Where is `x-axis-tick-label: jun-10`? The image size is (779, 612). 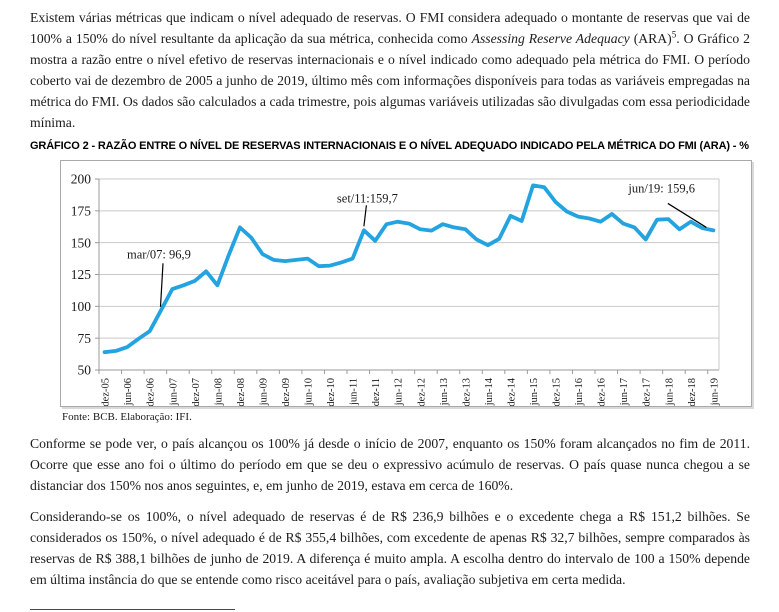
x-axis-tick-label: jun-10 is located at coordinates (309, 392).